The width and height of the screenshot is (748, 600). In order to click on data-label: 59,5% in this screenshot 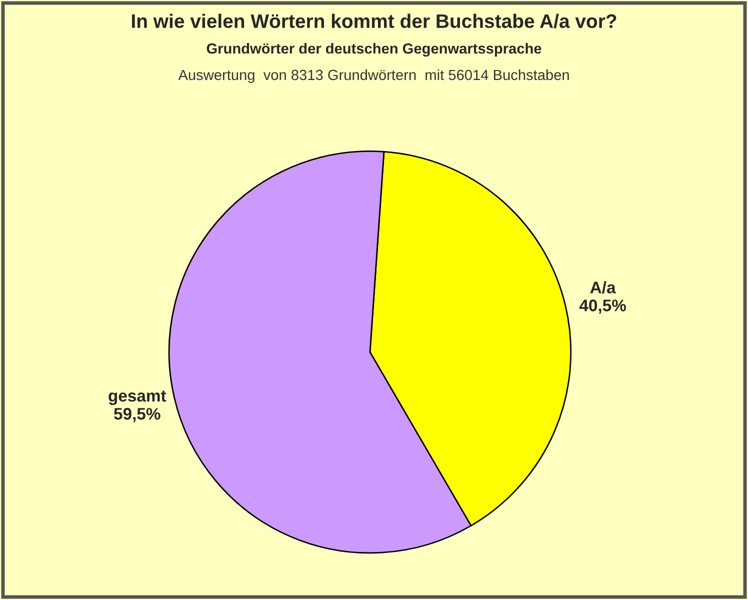, I will do `click(137, 415)`.